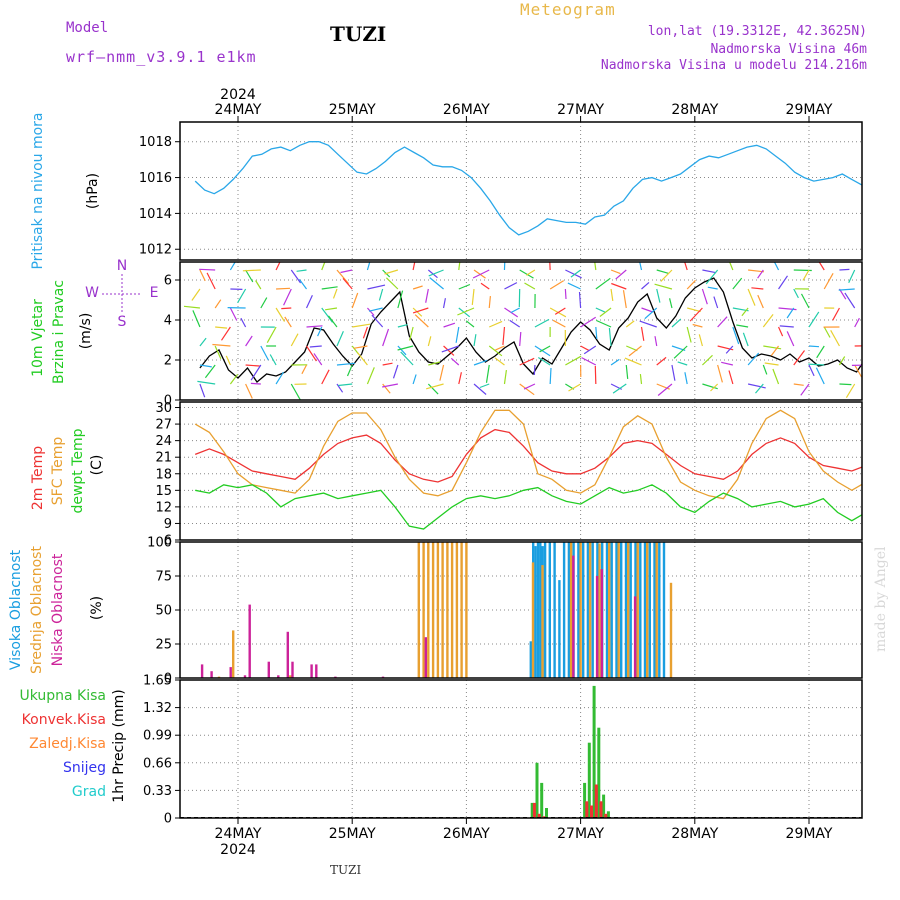  What do you see at coordinates (58, 471) in the screenshot?
I see `temp-sfc-label: SFC Temp` at bounding box center [58, 471].